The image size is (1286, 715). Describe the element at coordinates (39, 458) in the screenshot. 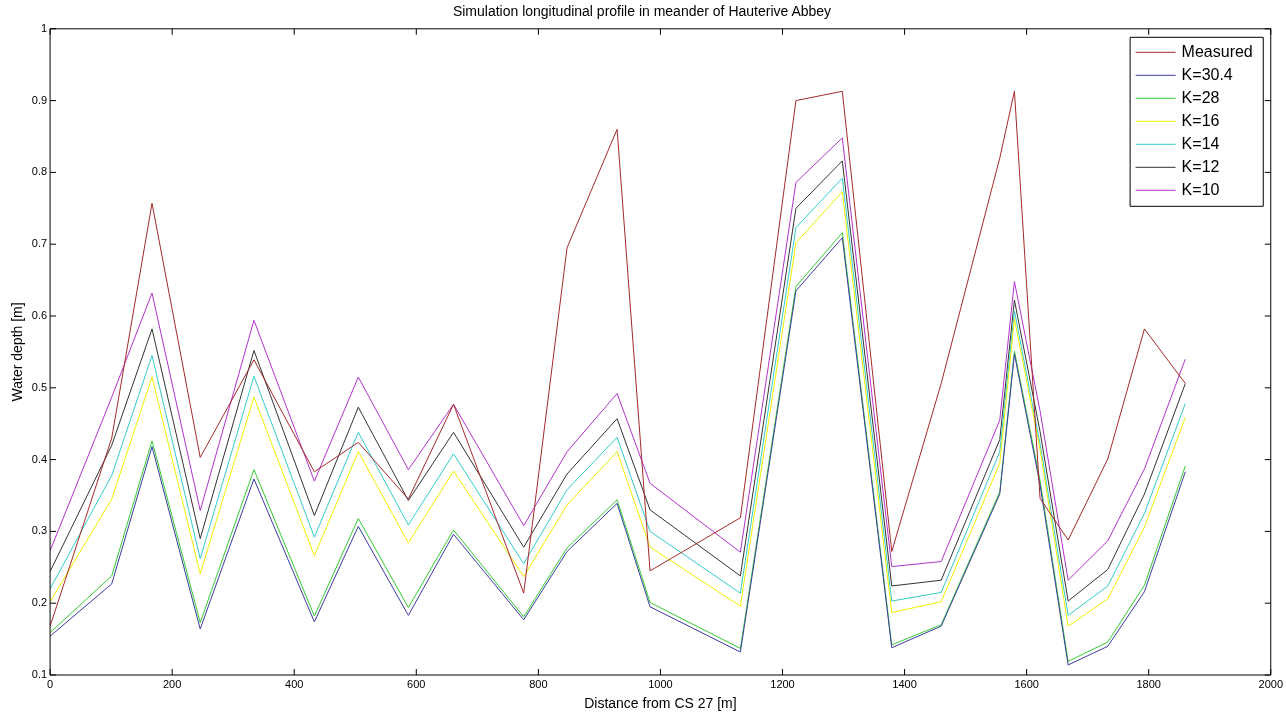

I see `y-tick-label: 0.4` at that location.